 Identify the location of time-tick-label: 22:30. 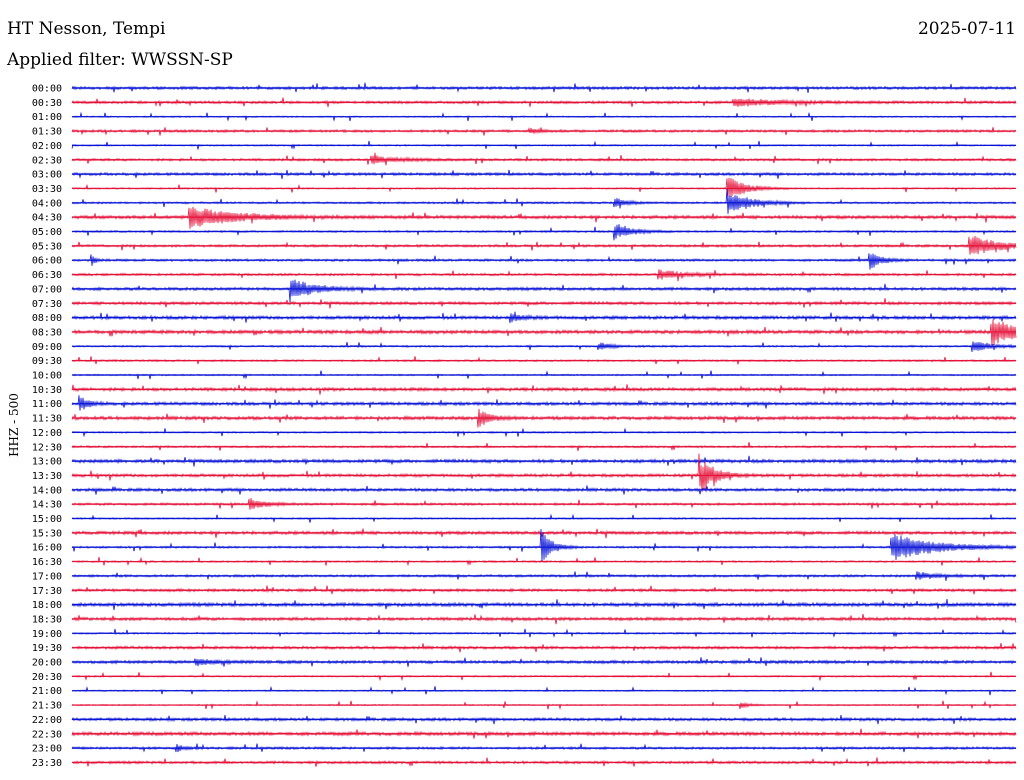
(47, 734).